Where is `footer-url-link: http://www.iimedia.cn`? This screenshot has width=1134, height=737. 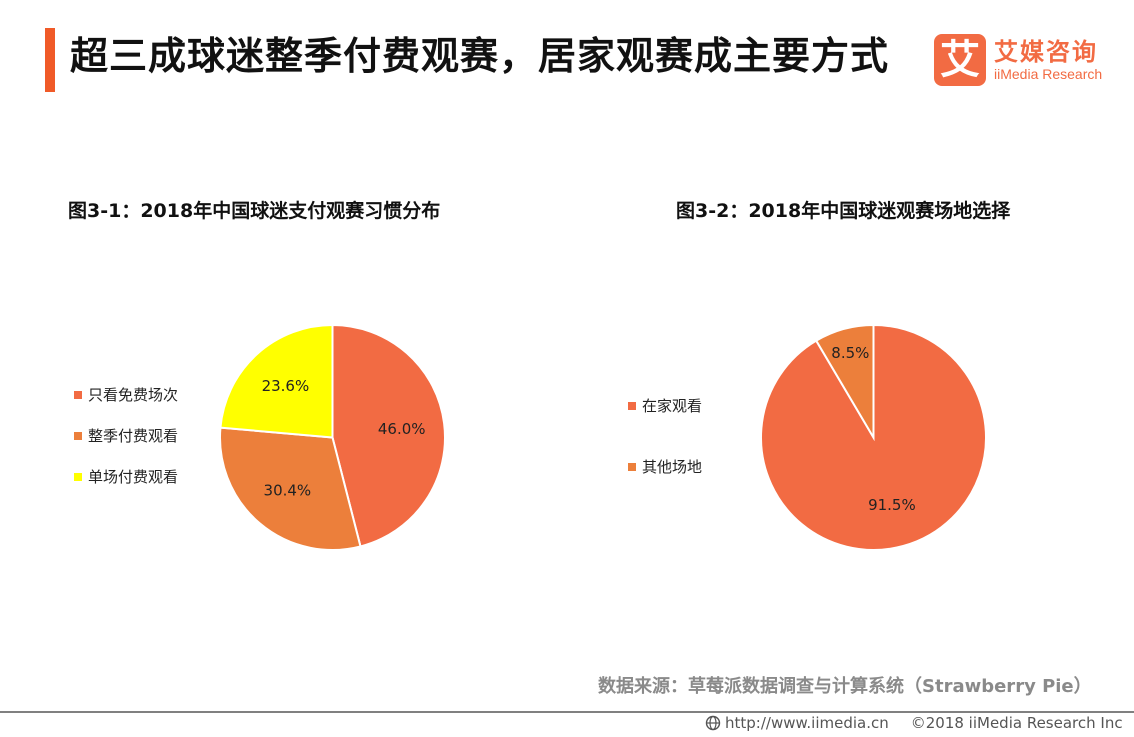
footer-url-link: http://www.iimedia.cn is located at coordinates (807, 723).